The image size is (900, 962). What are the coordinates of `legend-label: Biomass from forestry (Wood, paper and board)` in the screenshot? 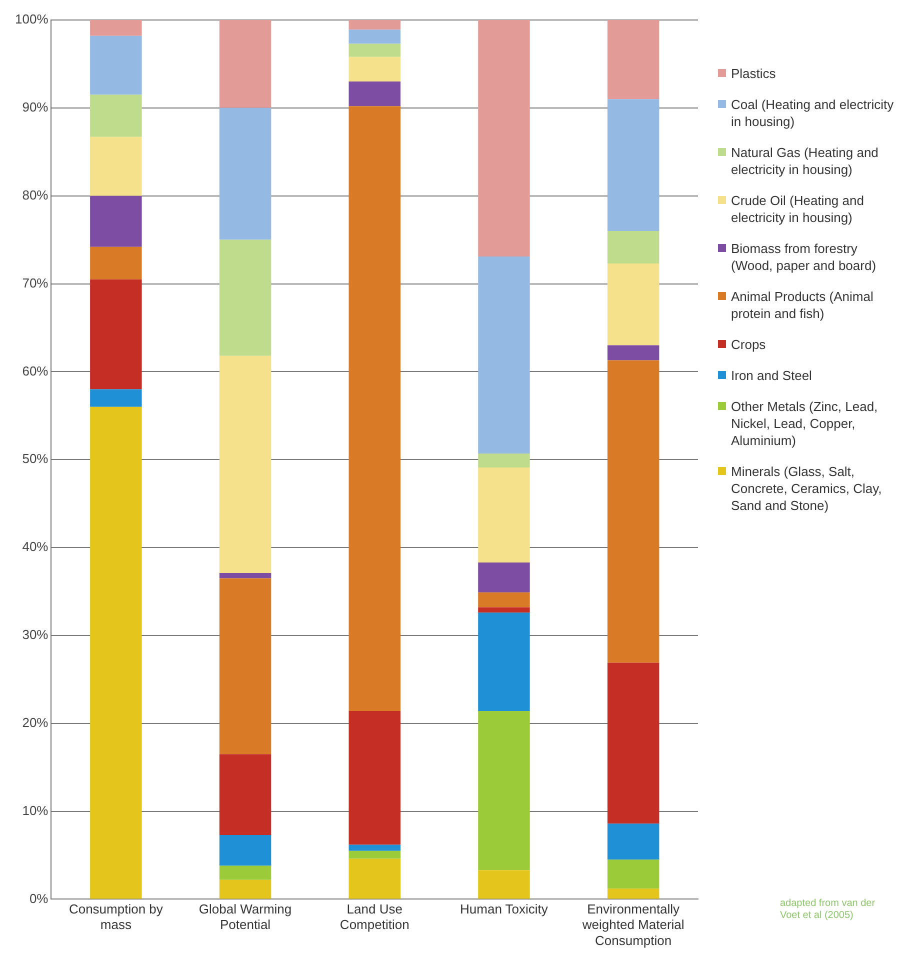 It's located at (804, 257).